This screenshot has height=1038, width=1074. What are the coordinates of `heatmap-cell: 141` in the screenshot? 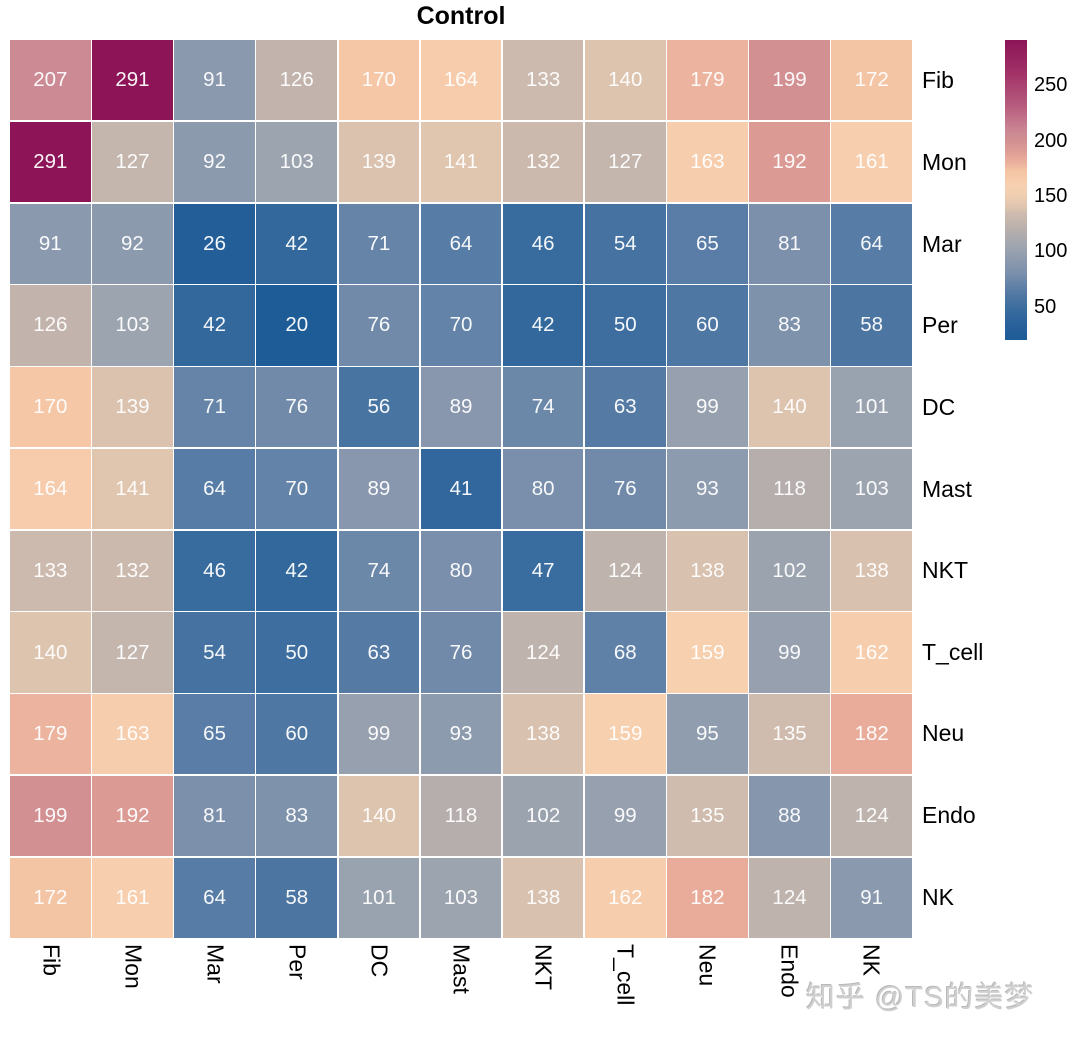 It's located at (132, 489).